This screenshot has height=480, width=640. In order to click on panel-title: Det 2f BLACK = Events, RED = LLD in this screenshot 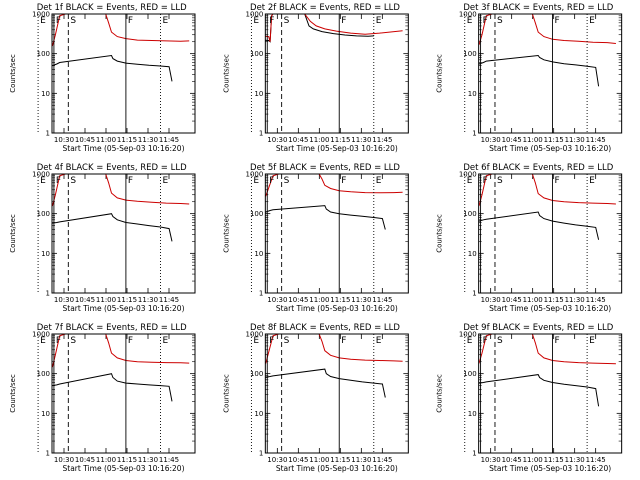, I will do `click(325, 8)`.